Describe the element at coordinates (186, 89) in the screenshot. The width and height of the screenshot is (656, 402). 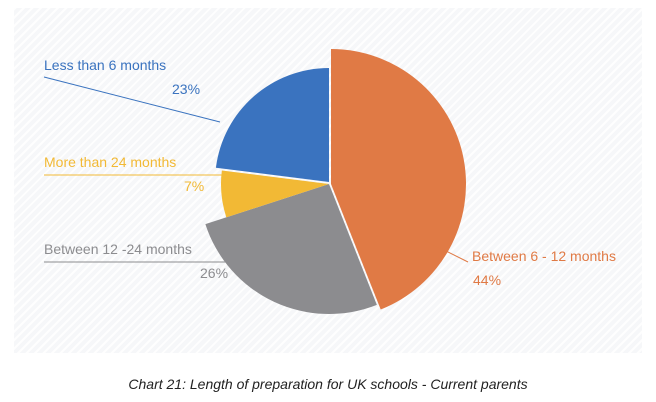
I see `slice-value-label-3: 23%` at that location.